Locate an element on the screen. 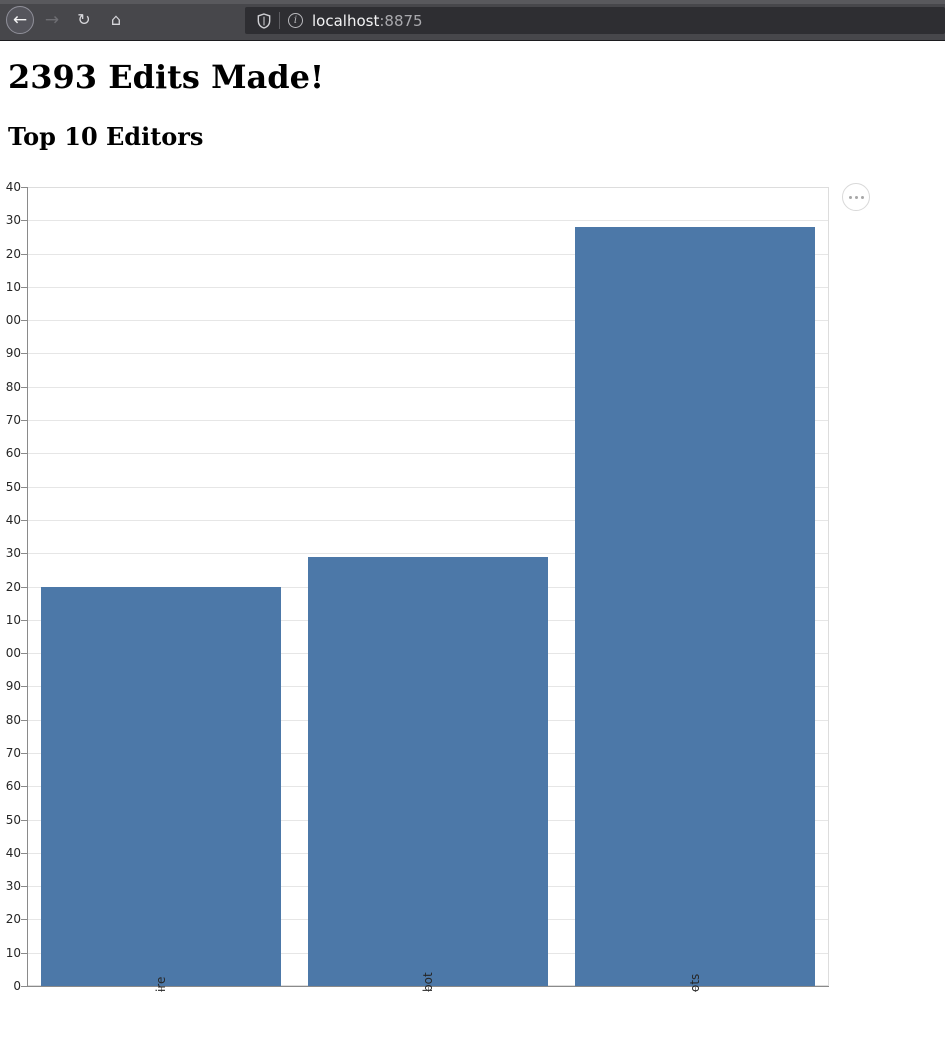 This screenshot has width=945, height=1047. y-tick-label: 0 is located at coordinates (17, 986).